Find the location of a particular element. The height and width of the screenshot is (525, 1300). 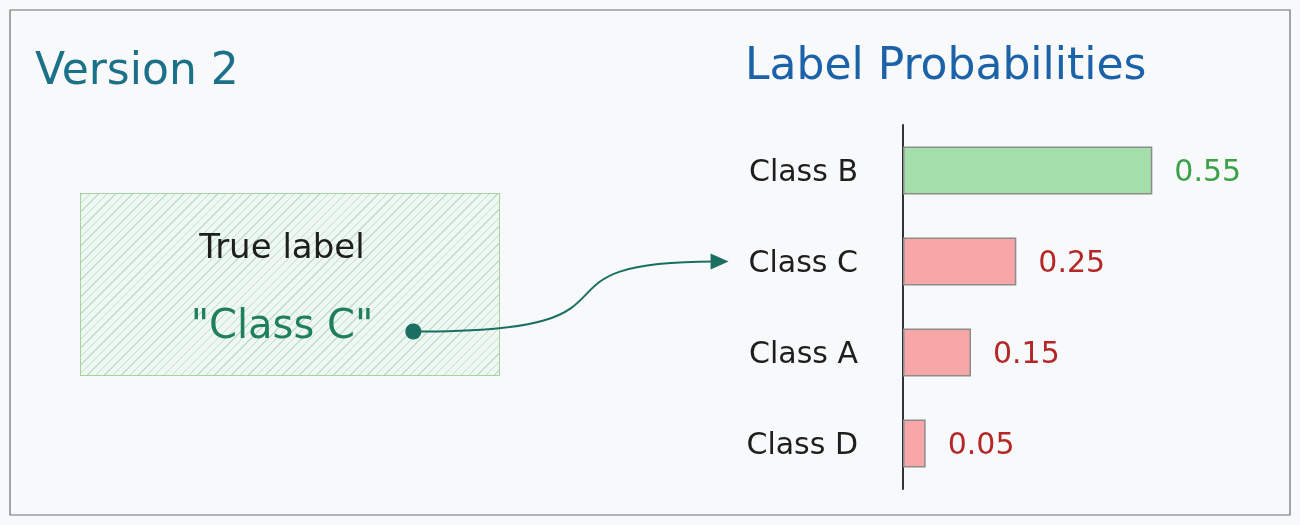

text: True label is located at coordinates (281, 245).